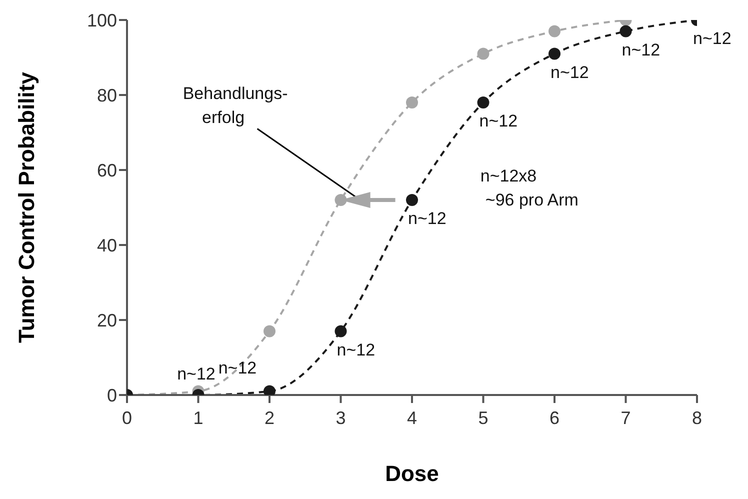  Describe the element at coordinates (106, 320) in the screenshot. I see `y-tick-label: 20` at that location.